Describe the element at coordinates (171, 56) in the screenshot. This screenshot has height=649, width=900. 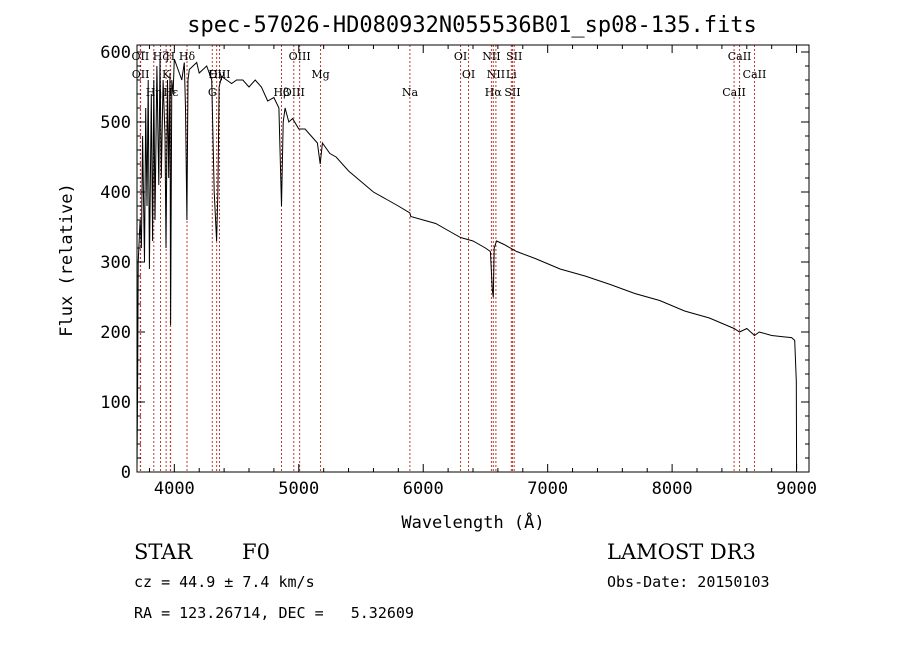
I see `line-marker-label: H` at that location.